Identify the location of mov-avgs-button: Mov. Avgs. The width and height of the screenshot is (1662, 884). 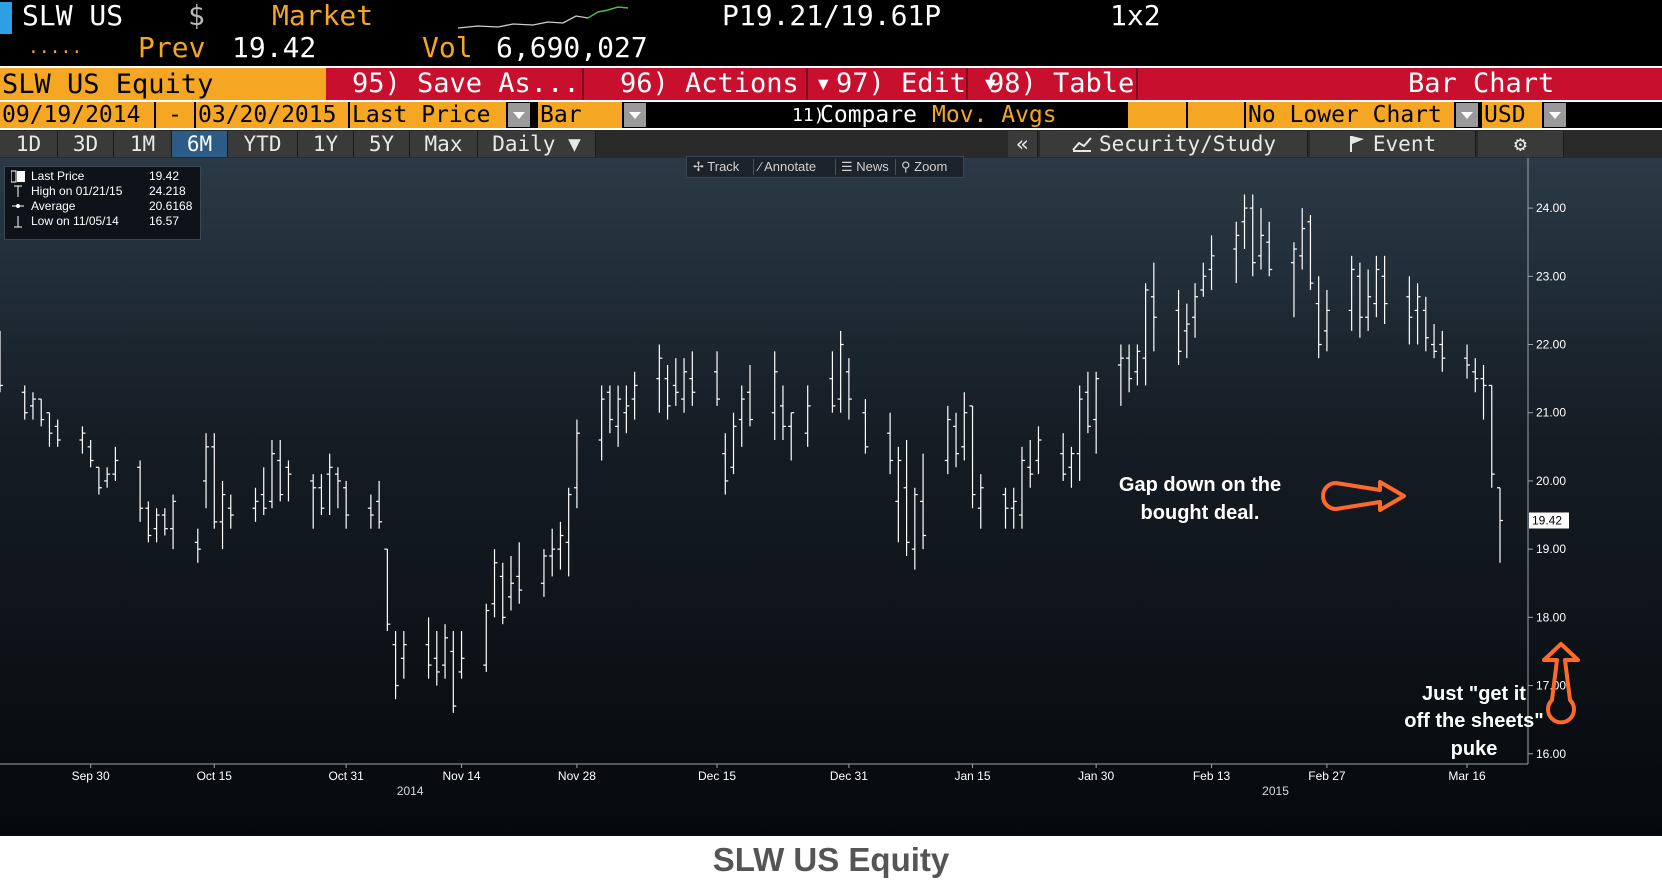
(994, 115).